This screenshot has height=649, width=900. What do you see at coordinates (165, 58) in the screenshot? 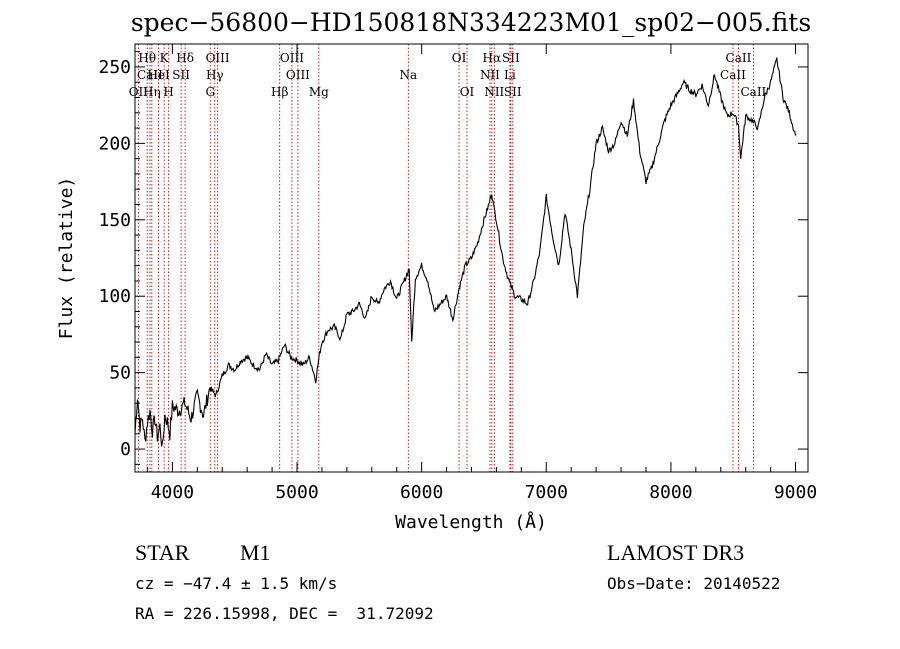
I see `line-label: K` at bounding box center [165, 58].